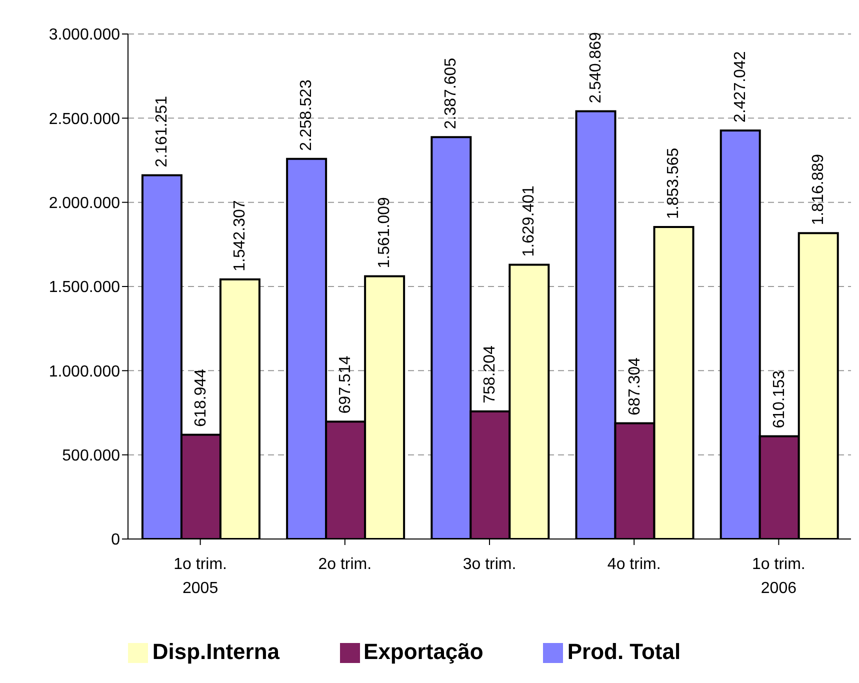 This screenshot has height=683, width=859. I want to click on data-label: 1.629.401, so click(529, 221).